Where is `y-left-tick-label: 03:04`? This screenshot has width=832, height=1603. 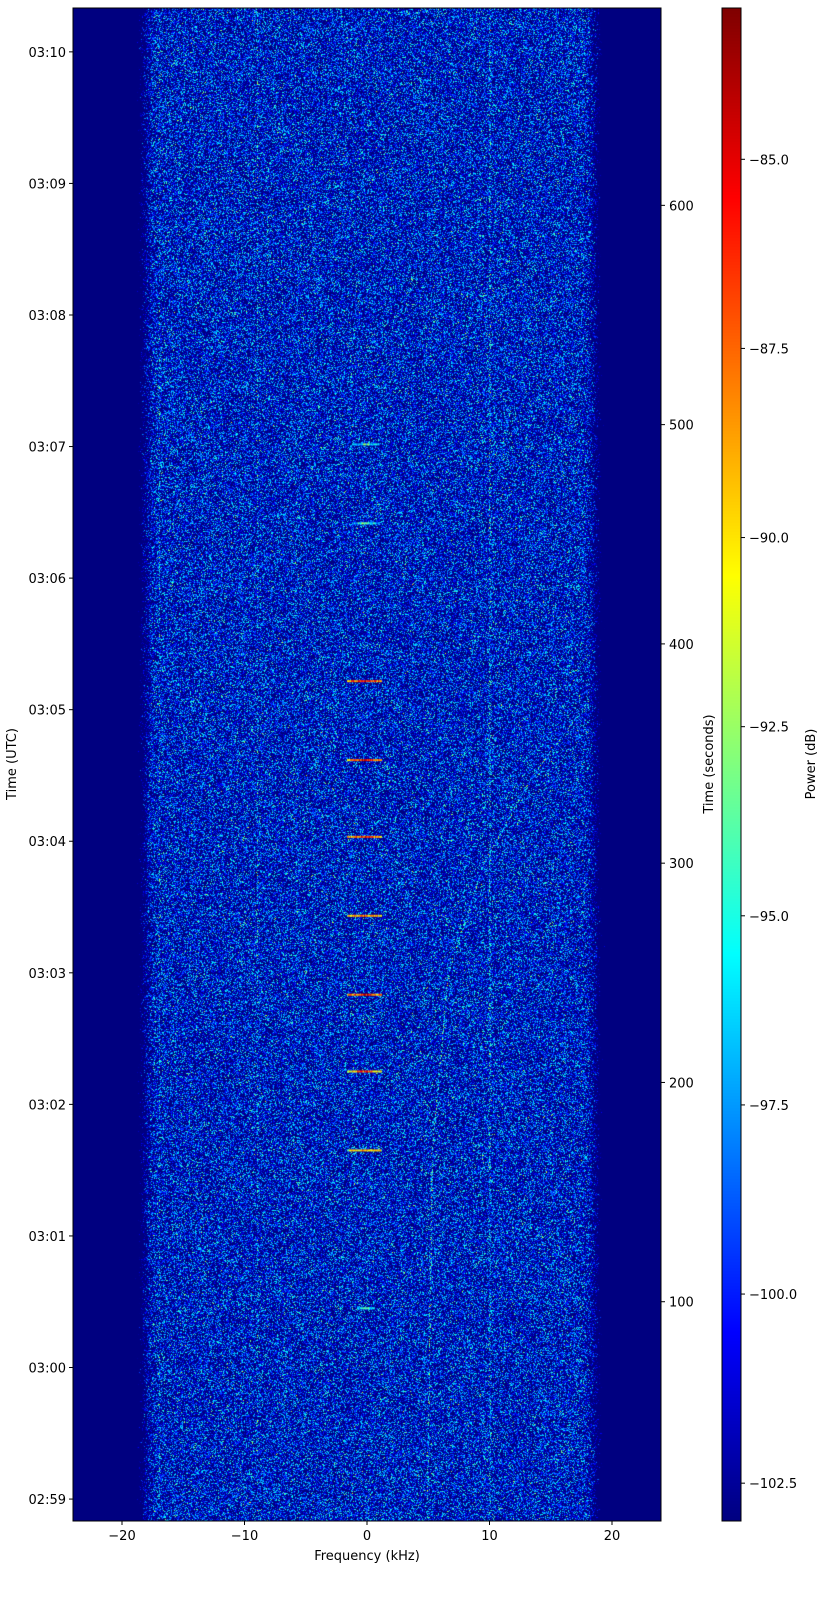 y-left-tick-label: 03:04 is located at coordinates (47, 842).